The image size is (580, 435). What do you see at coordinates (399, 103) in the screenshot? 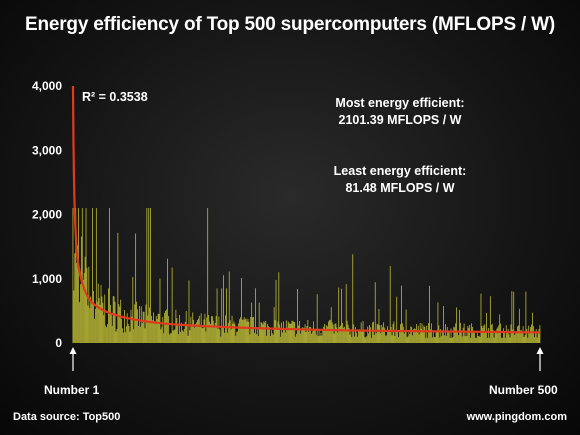
I see `annotation-most-1: Most energy efficient:` at bounding box center [399, 103].